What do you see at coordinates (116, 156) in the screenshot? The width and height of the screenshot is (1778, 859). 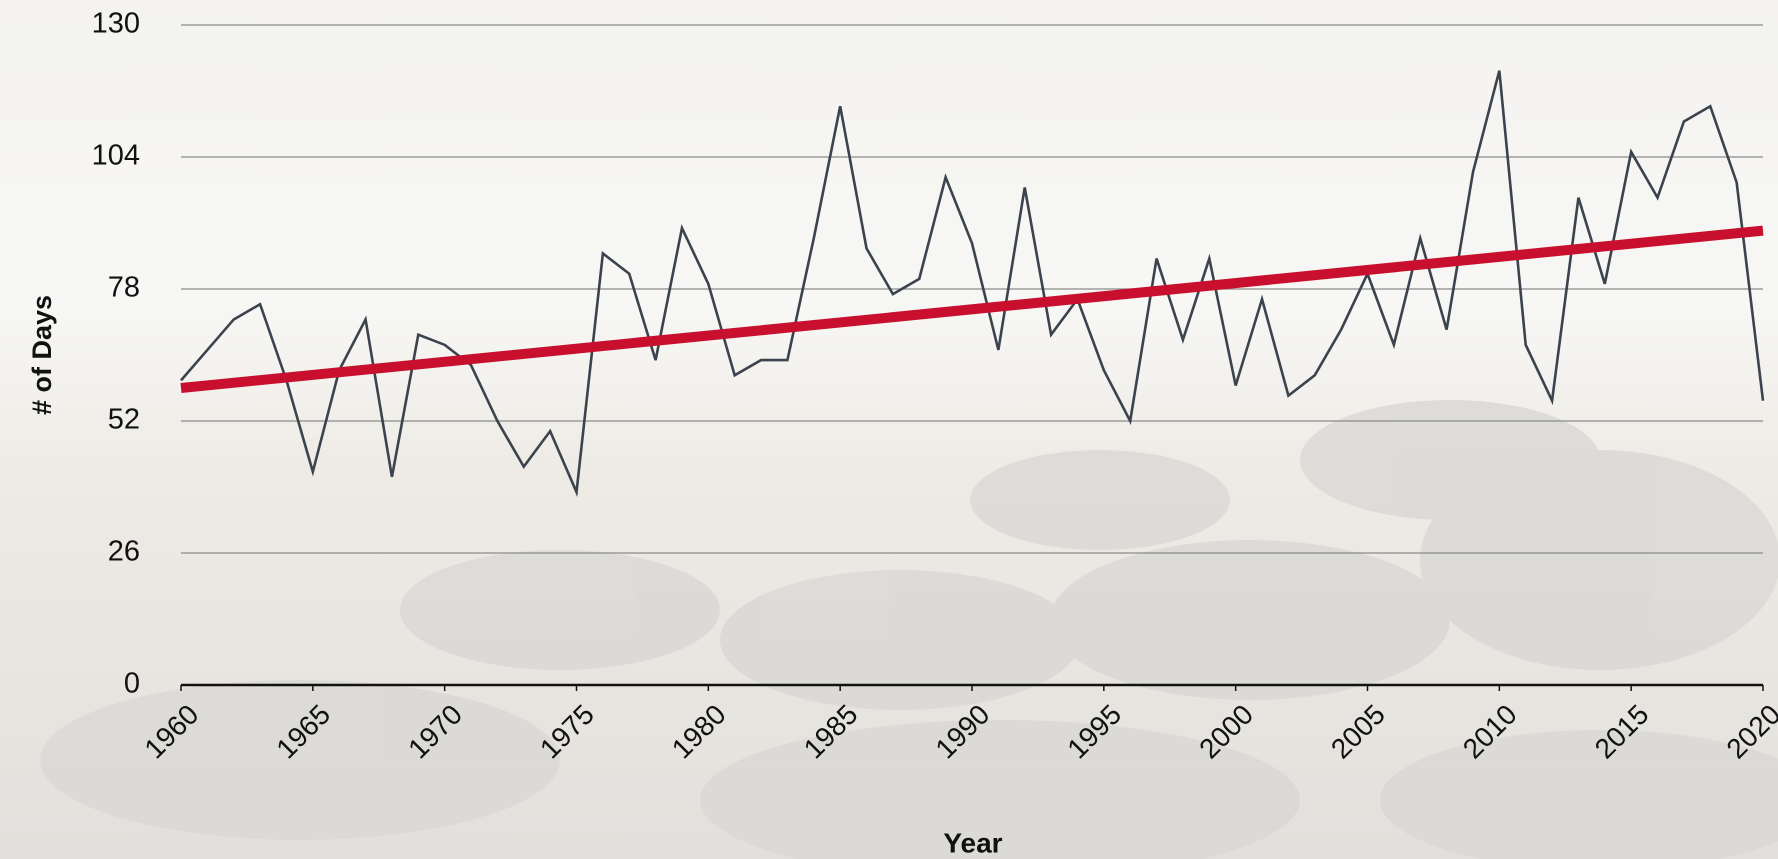 I see `y-tick-label: 104` at bounding box center [116, 156].